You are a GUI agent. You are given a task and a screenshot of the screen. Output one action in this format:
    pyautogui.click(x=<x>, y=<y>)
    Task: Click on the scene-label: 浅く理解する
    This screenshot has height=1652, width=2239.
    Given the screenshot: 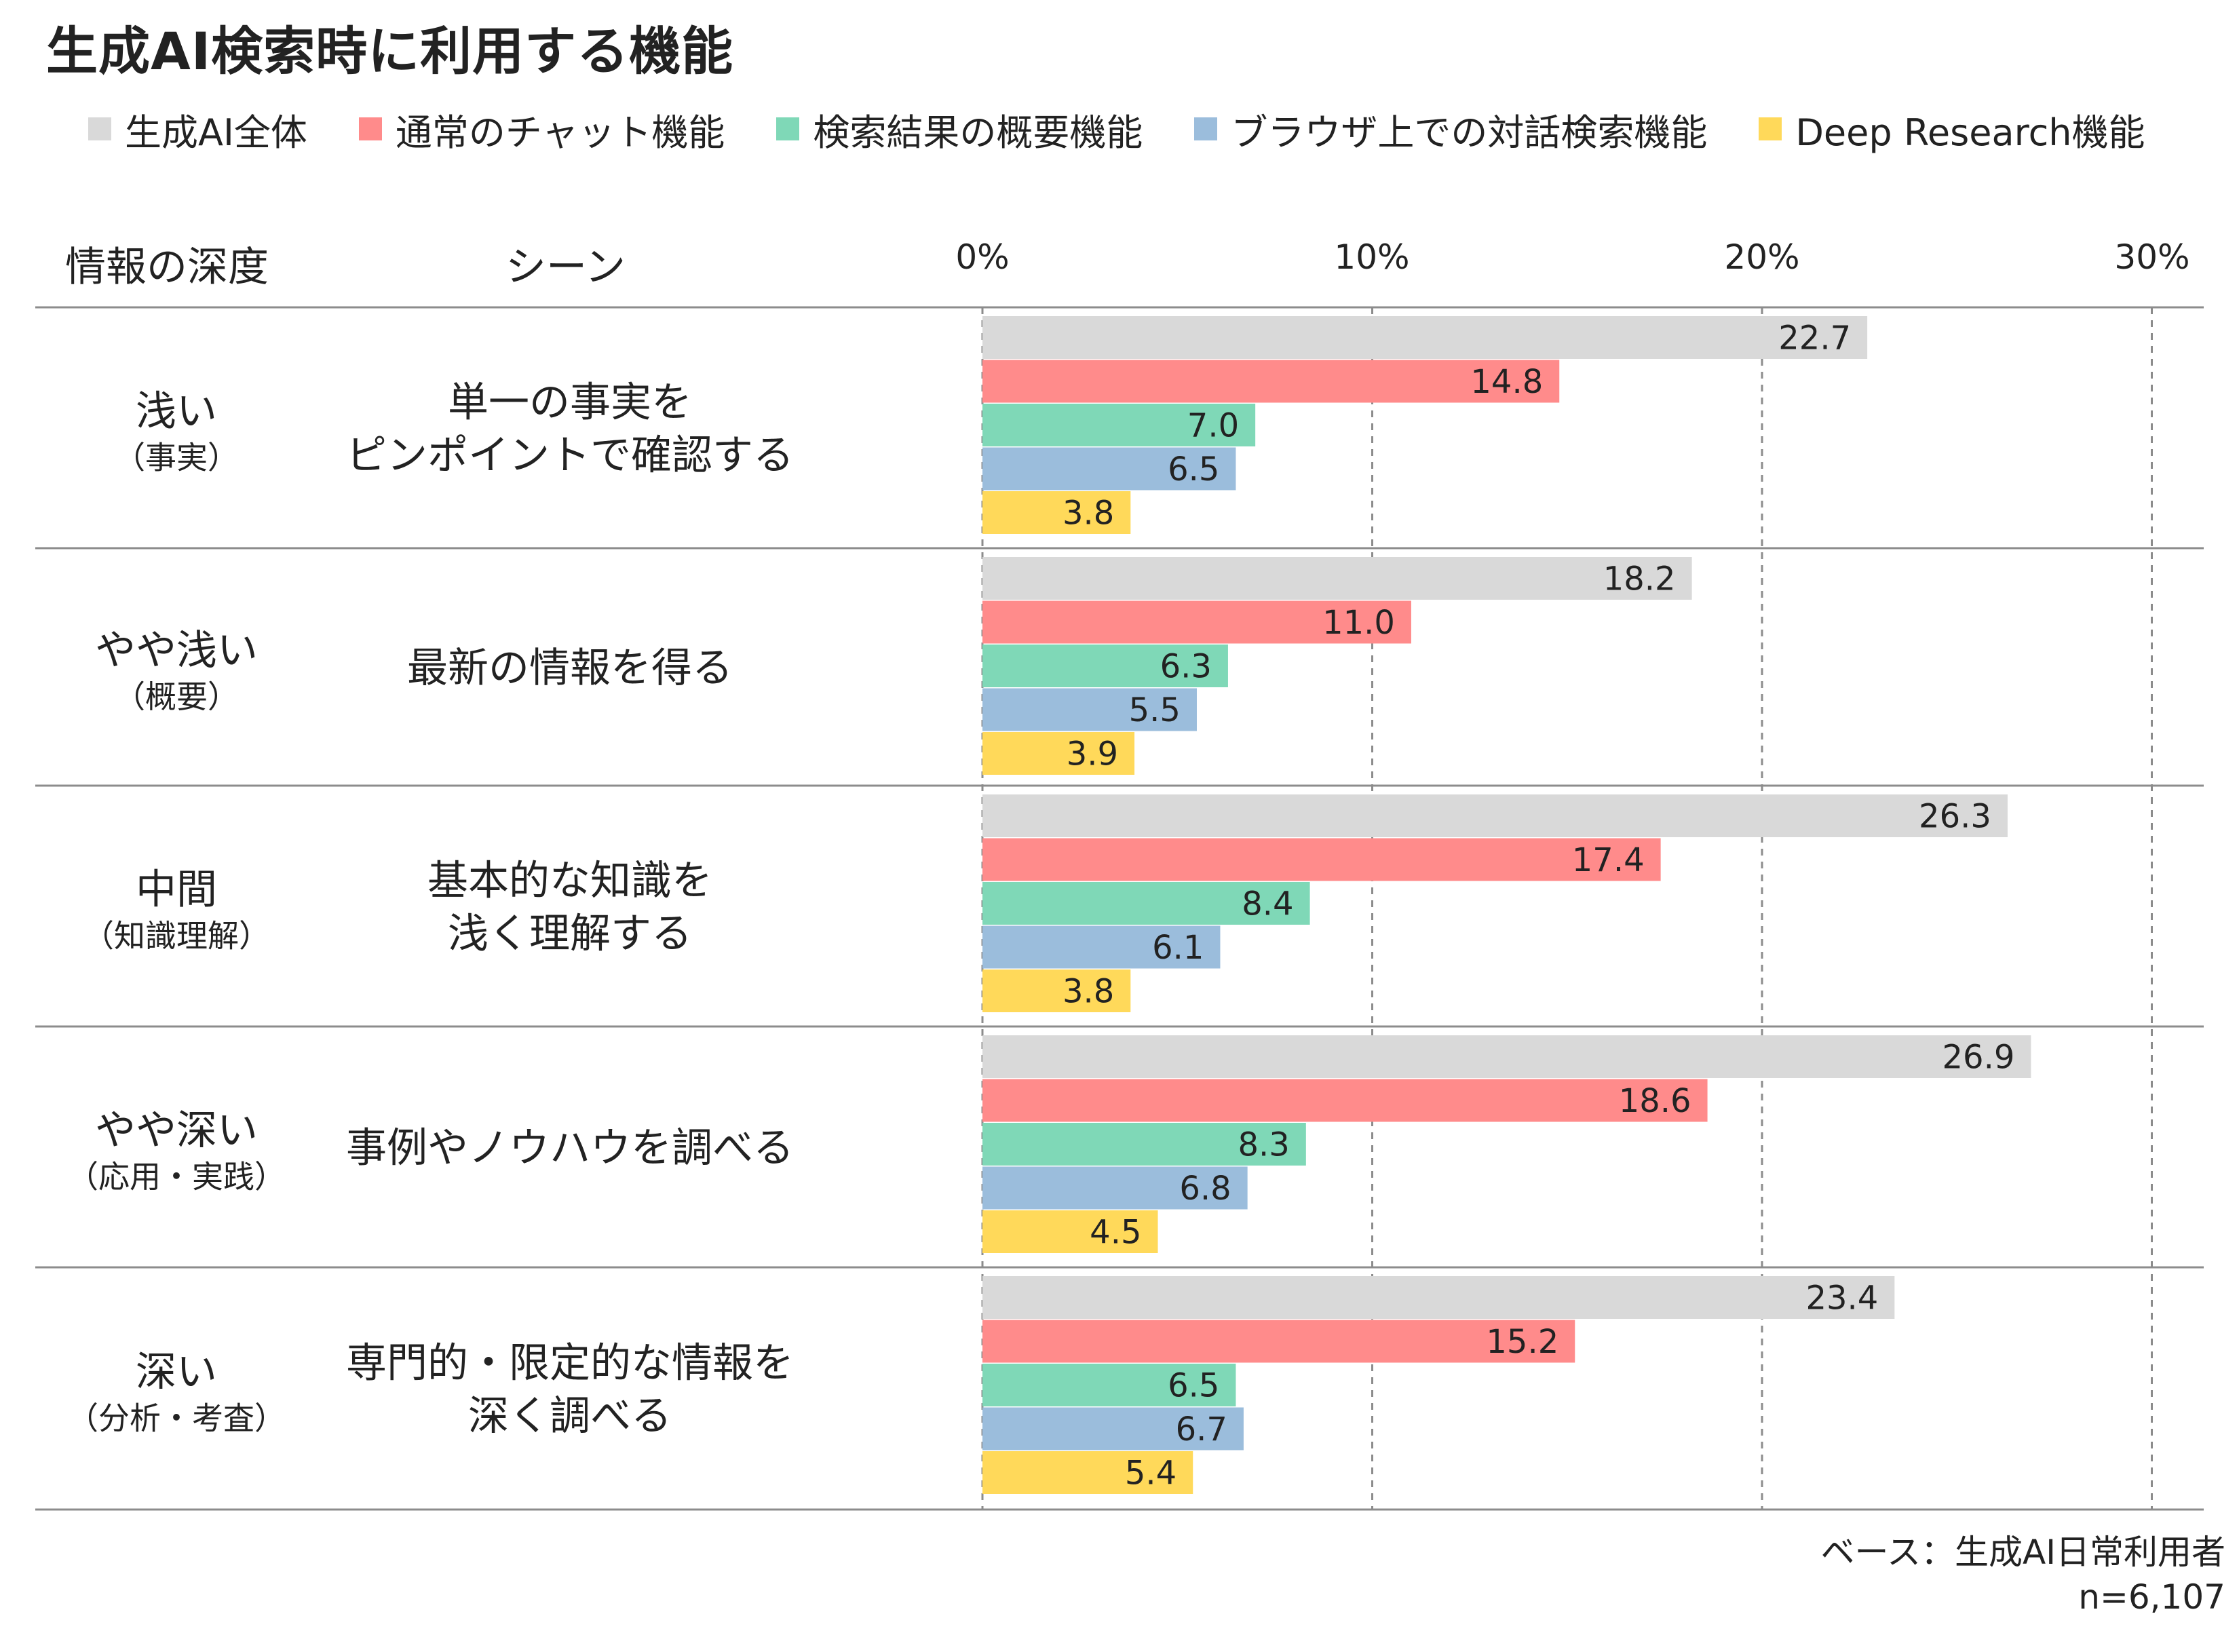 What is the action you would take?
    pyautogui.click(x=570, y=934)
    